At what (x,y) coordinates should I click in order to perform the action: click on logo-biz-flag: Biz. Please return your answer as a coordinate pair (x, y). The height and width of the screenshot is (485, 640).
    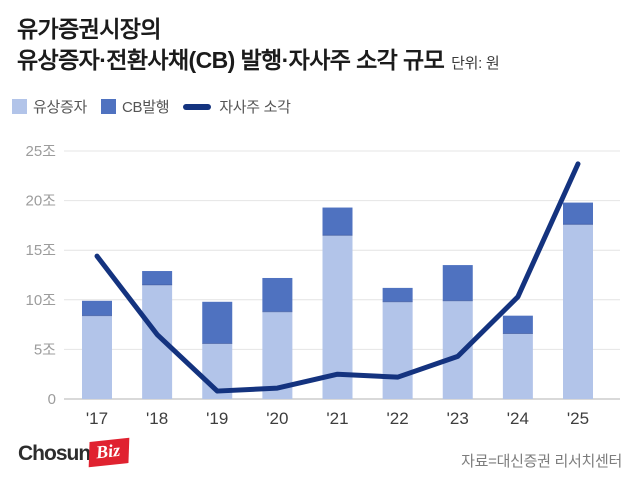
    Looking at the image, I should click on (109, 452).